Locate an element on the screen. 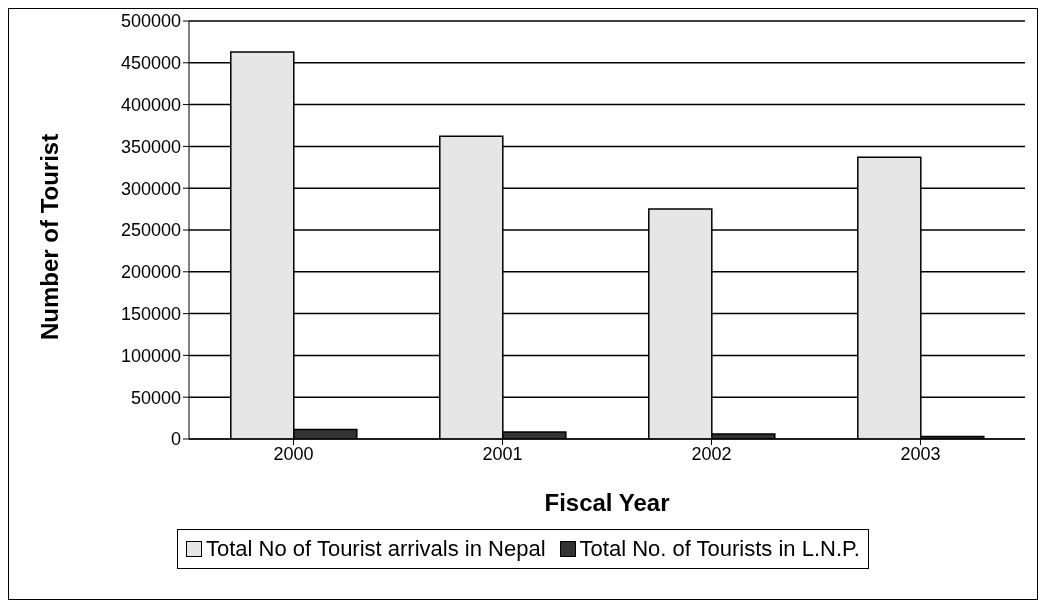  y-tick-label: 150000 is located at coordinates (150, 313).